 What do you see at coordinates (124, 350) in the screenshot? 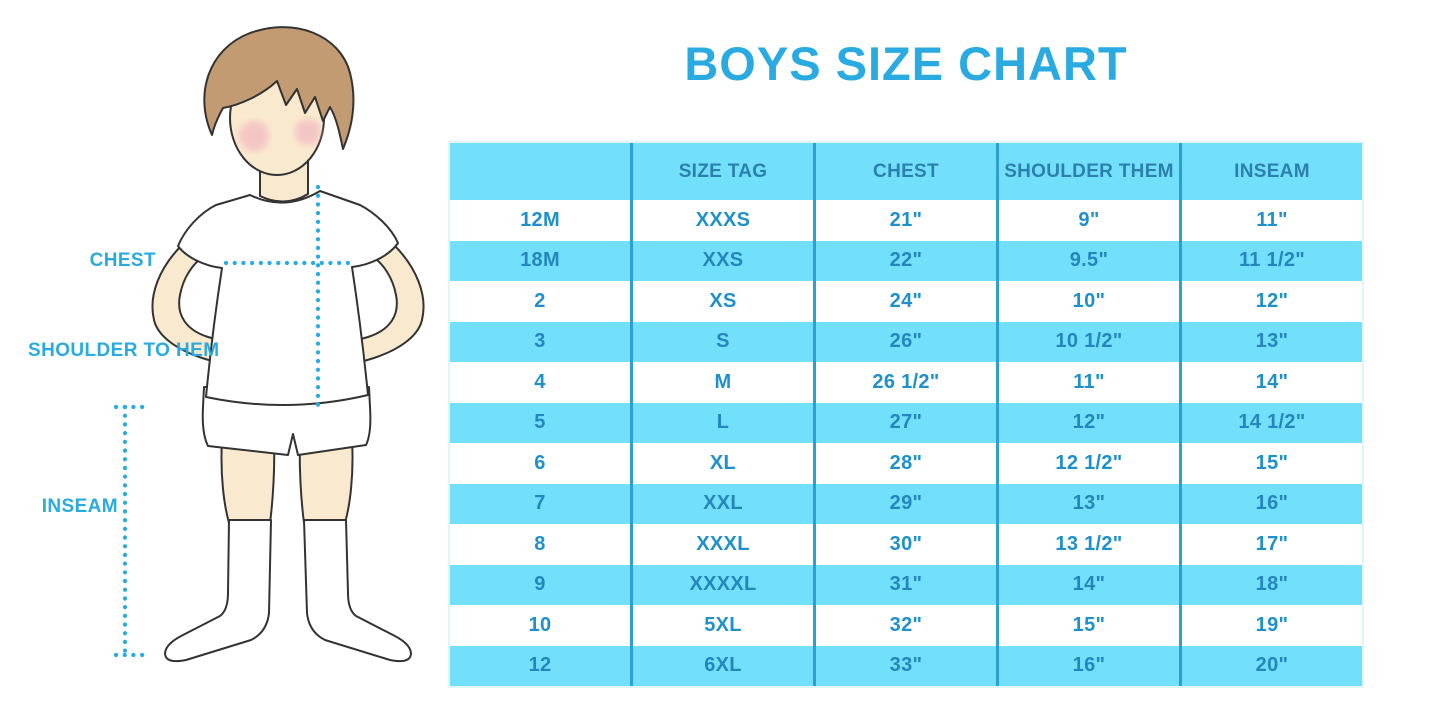
I see `shoulder-to-hem-label: SHOULDER TO HEM` at bounding box center [124, 350].